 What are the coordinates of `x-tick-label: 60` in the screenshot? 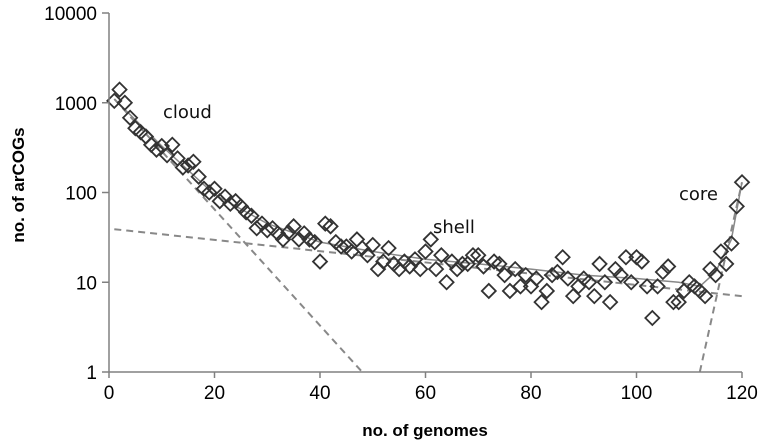 It's located at (425, 393).